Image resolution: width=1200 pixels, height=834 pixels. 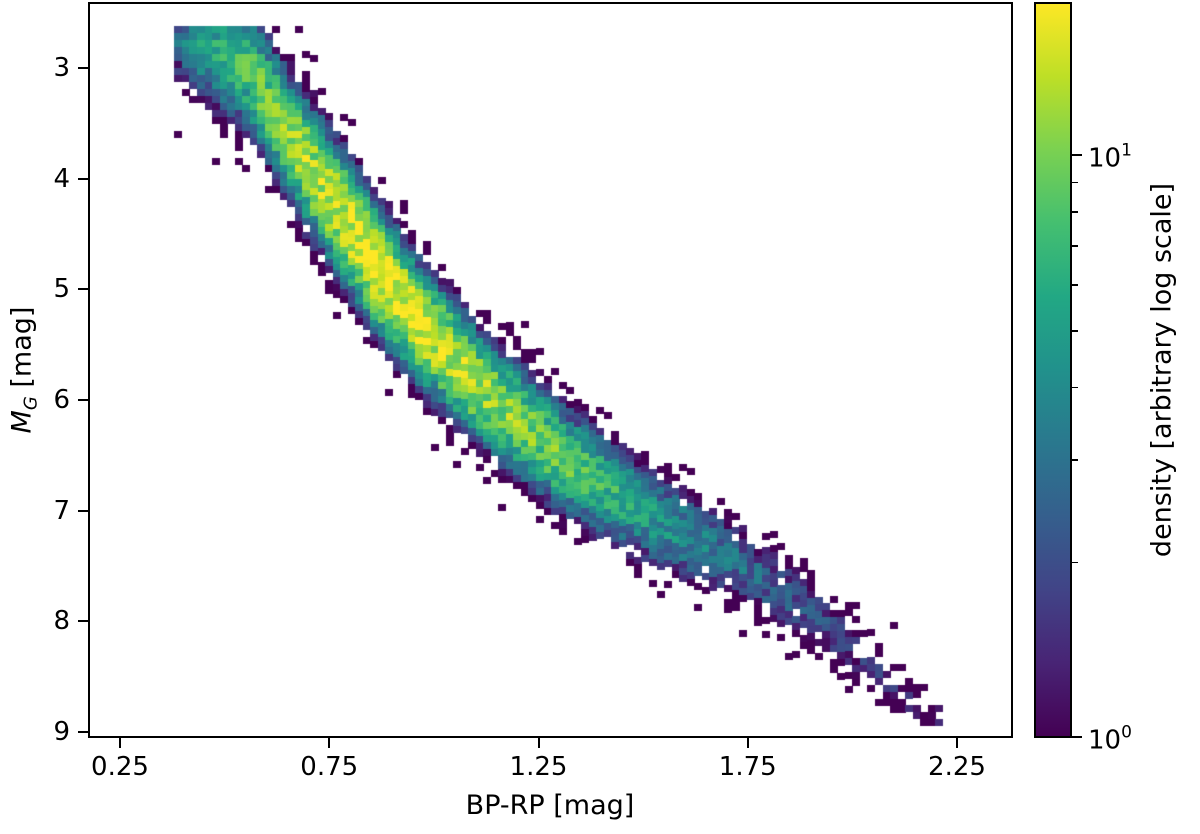 What do you see at coordinates (24, 370) in the screenshot?
I see `y-axis-label: MG [mag]` at bounding box center [24, 370].